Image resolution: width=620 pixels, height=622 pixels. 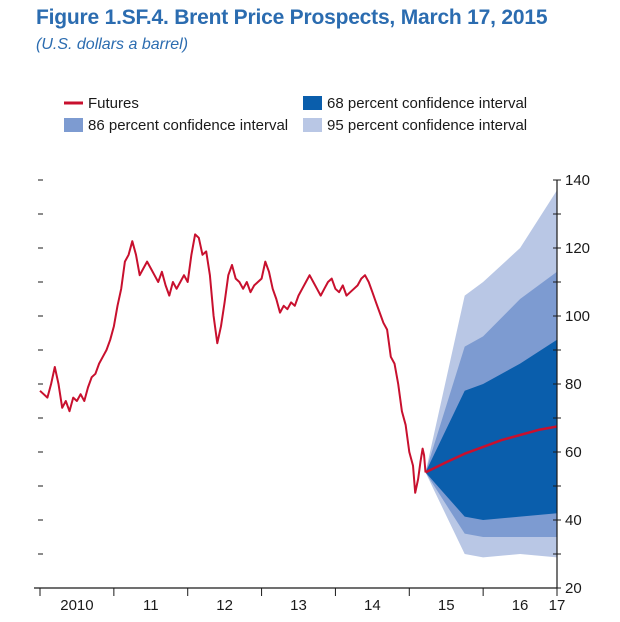 I want to click on y-tick-label: 20, so click(x=573, y=588).